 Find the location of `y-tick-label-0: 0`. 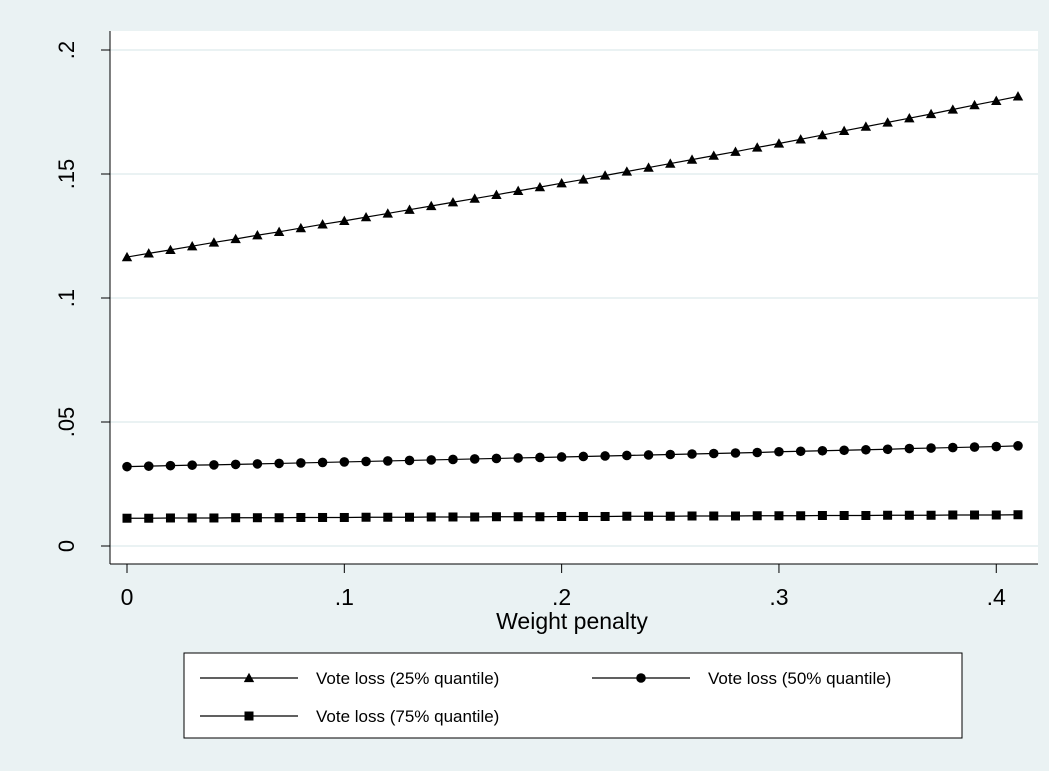

y-tick-label-0: 0 is located at coordinates (66, 546).